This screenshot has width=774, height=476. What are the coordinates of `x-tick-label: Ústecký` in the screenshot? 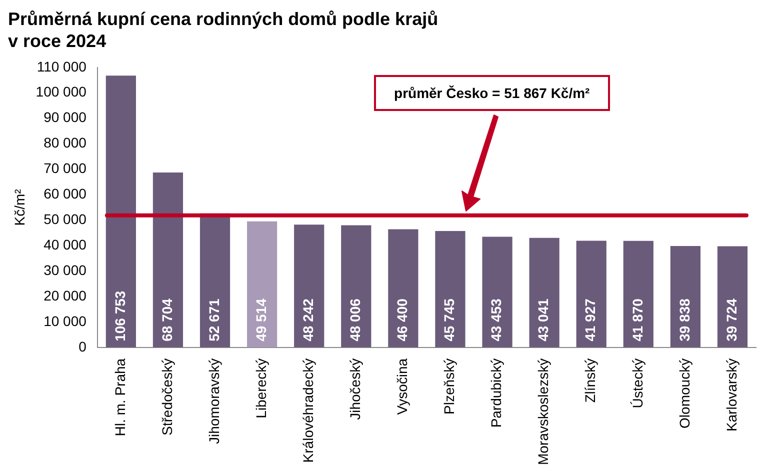 It's located at (637, 383).